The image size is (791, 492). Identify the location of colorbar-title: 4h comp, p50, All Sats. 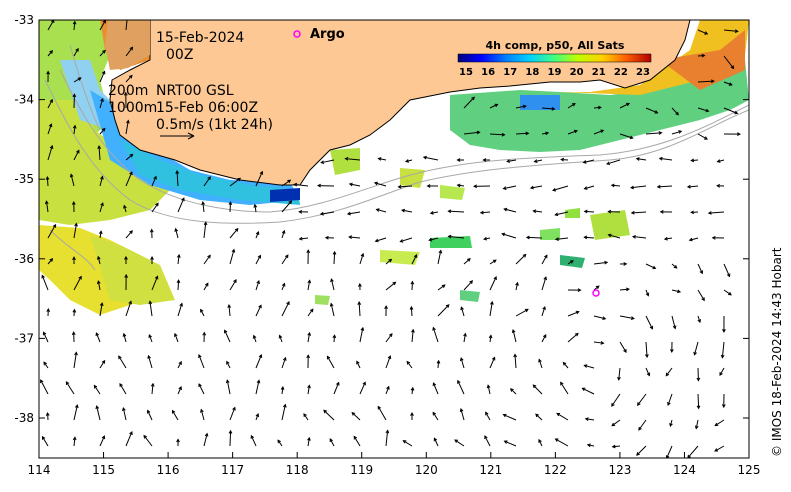
(555, 45).